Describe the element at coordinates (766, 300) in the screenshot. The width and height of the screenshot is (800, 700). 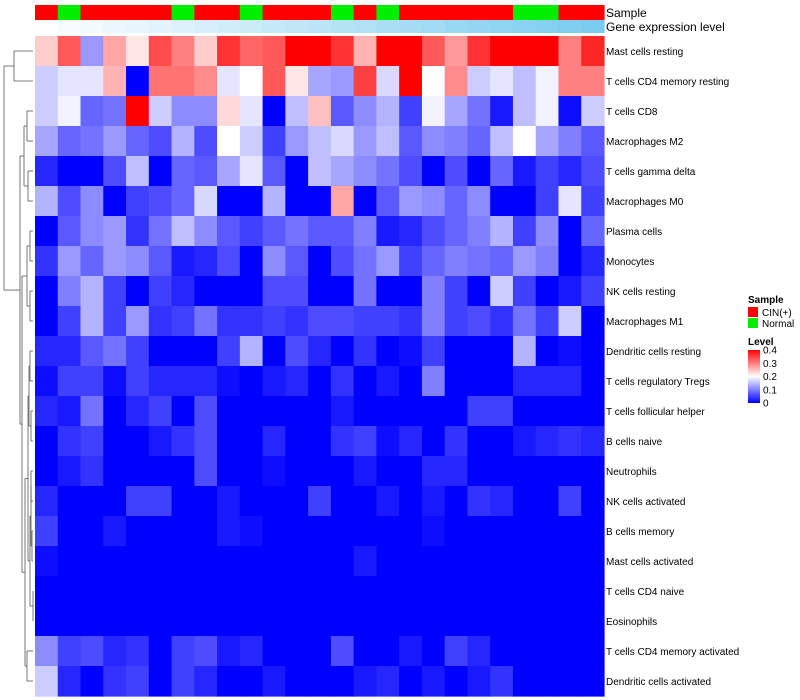
I see `legend-sample-title: Sample` at that location.